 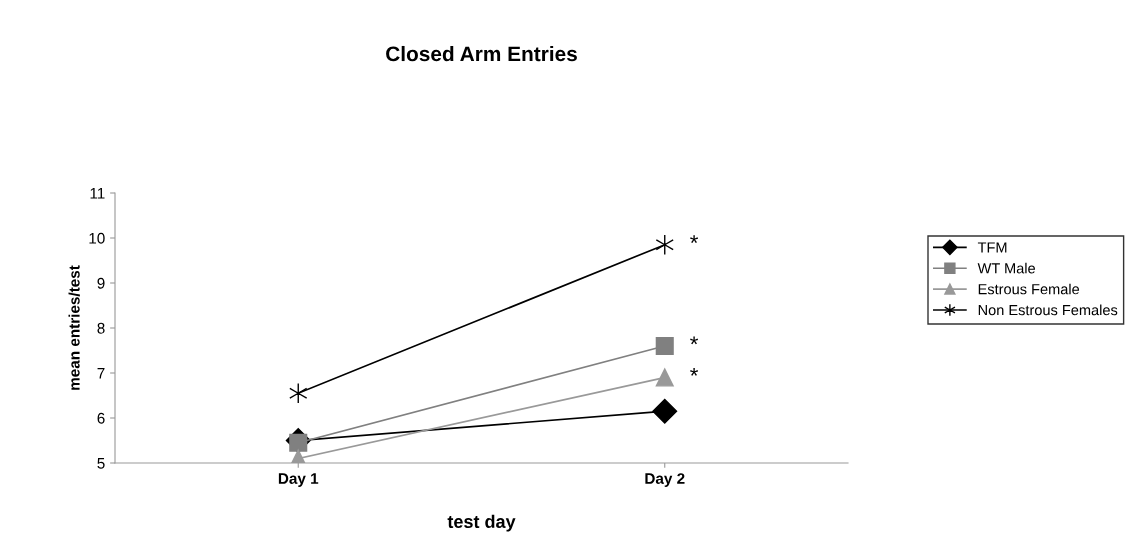 What do you see at coordinates (101, 283) in the screenshot?
I see `y-tick-label: 9` at bounding box center [101, 283].